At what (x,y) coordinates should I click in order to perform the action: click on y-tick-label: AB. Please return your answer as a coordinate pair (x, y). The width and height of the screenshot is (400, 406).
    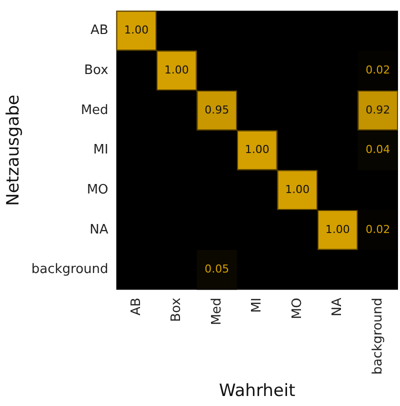
    Looking at the image, I should click on (99, 30).